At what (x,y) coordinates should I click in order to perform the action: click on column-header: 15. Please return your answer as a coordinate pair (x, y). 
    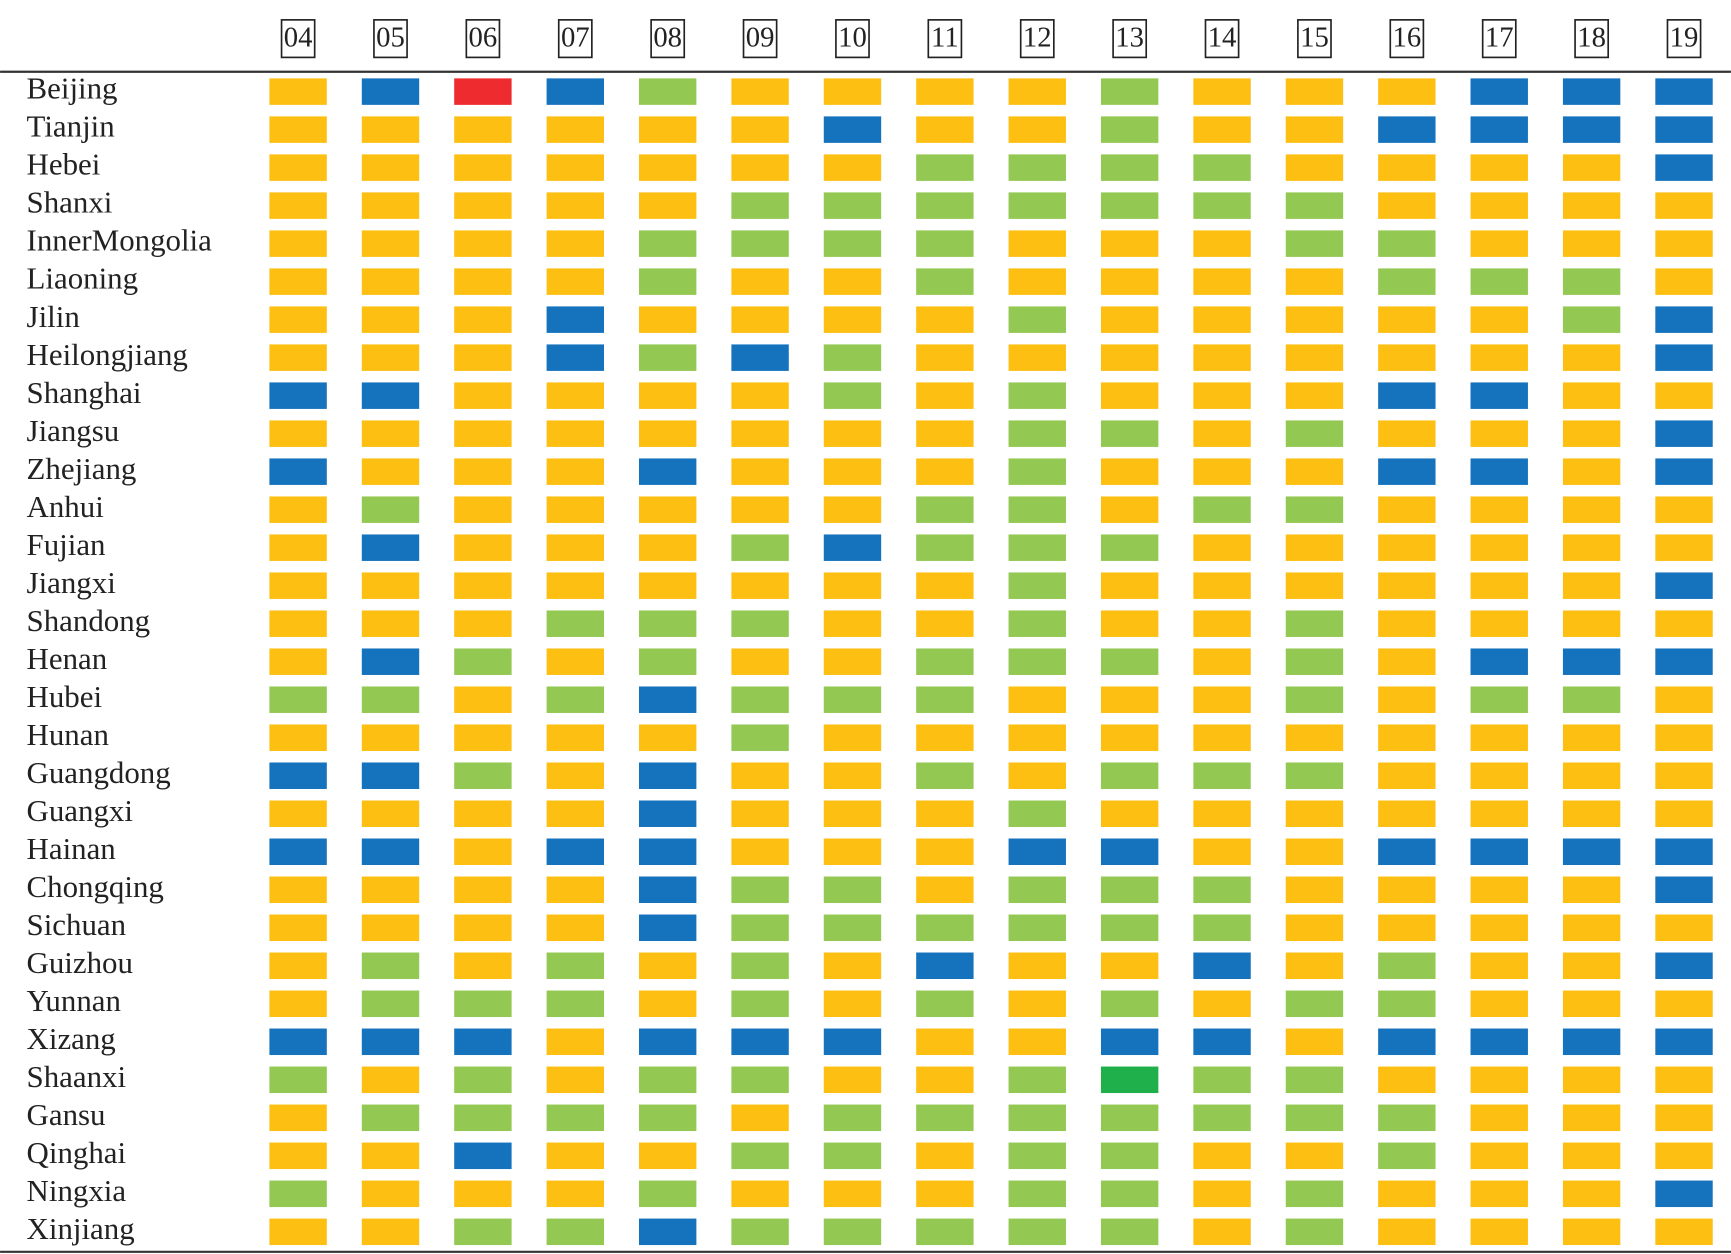
    Looking at the image, I should click on (1314, 37).